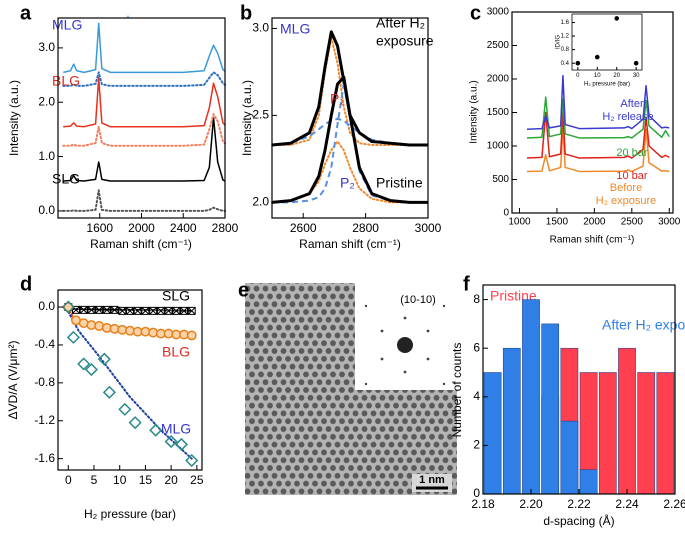 The height and width of the screenshot is (534, 685). What do you see at coordinates (130, 514) in the screenshot?
I see `x-axis-title: H₂ pressure (bar)` at bounding box center [130, 514].